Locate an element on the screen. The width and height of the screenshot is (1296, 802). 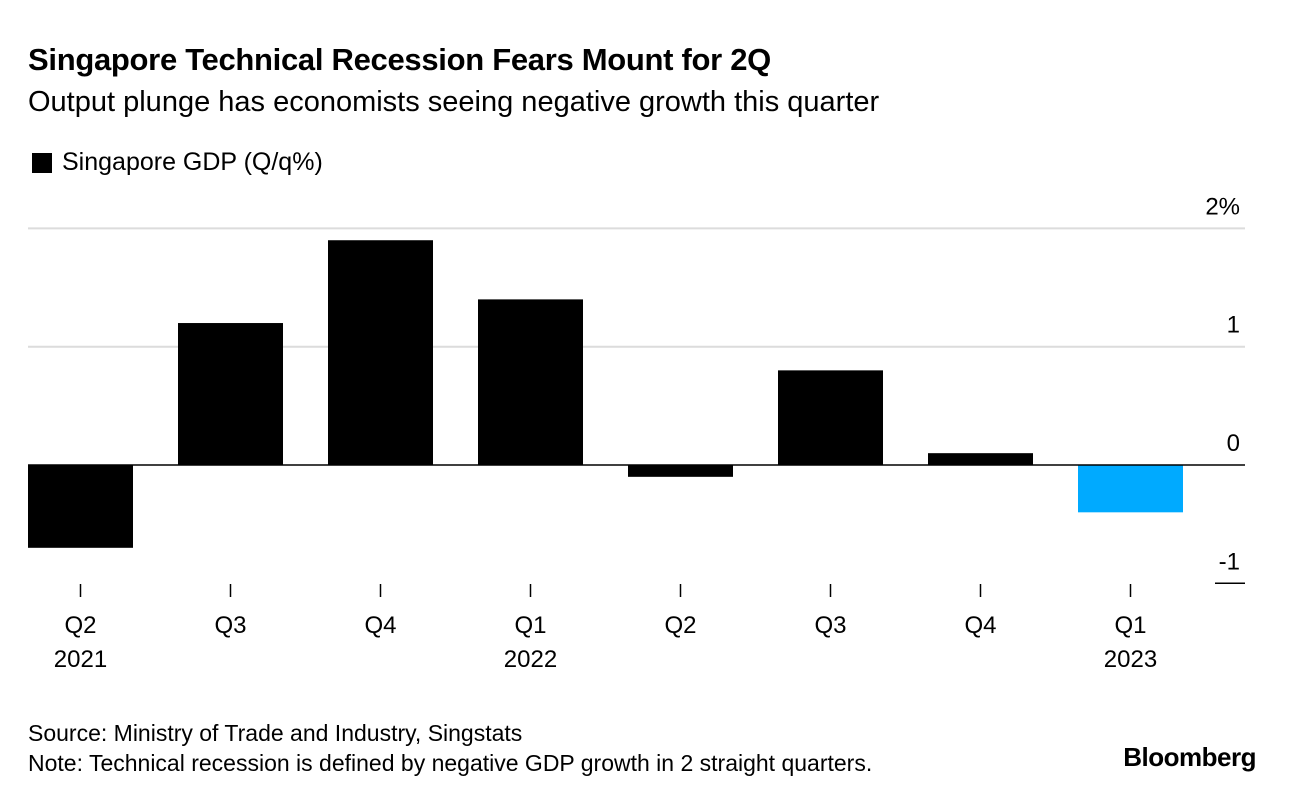
x-year-label: 2023 is located at coordinates (1130, 659).